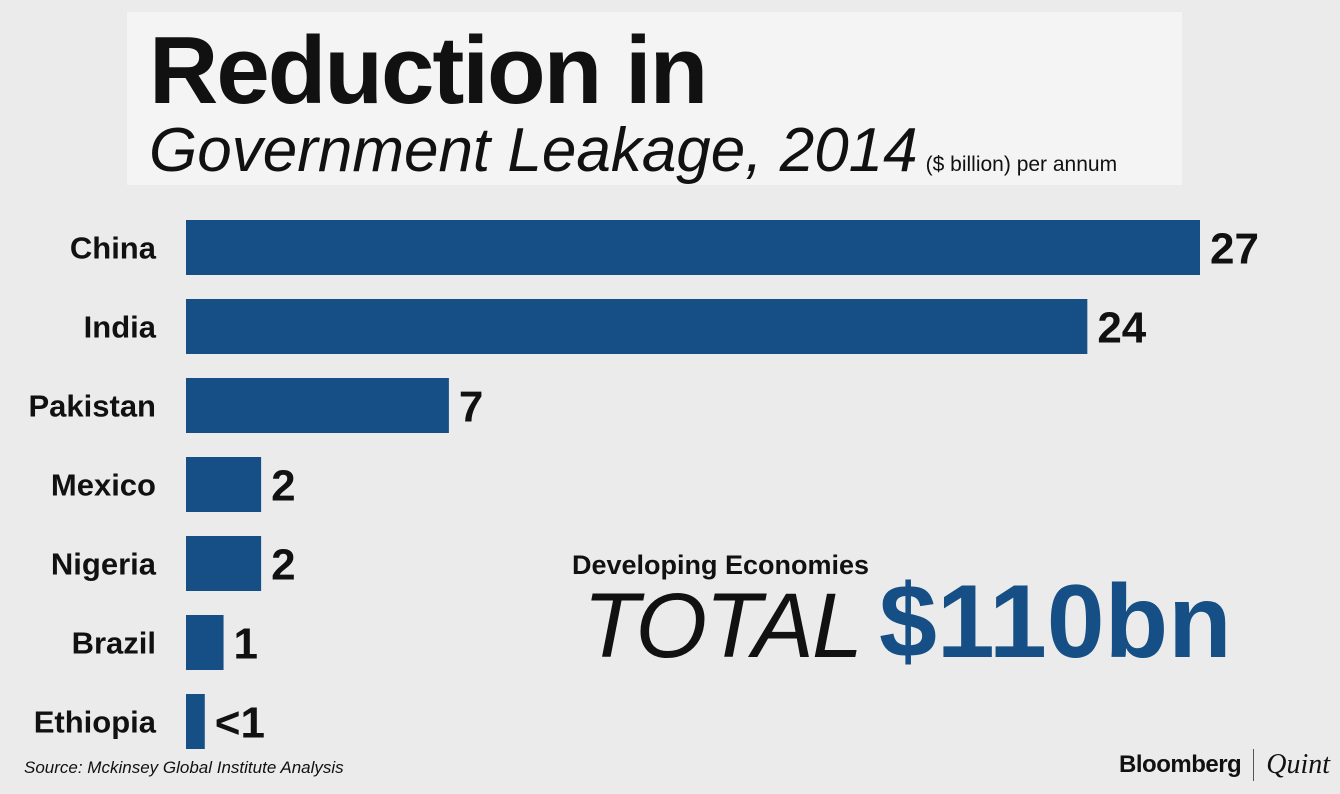  I want to click on brand-divider, so click(1254, 765).